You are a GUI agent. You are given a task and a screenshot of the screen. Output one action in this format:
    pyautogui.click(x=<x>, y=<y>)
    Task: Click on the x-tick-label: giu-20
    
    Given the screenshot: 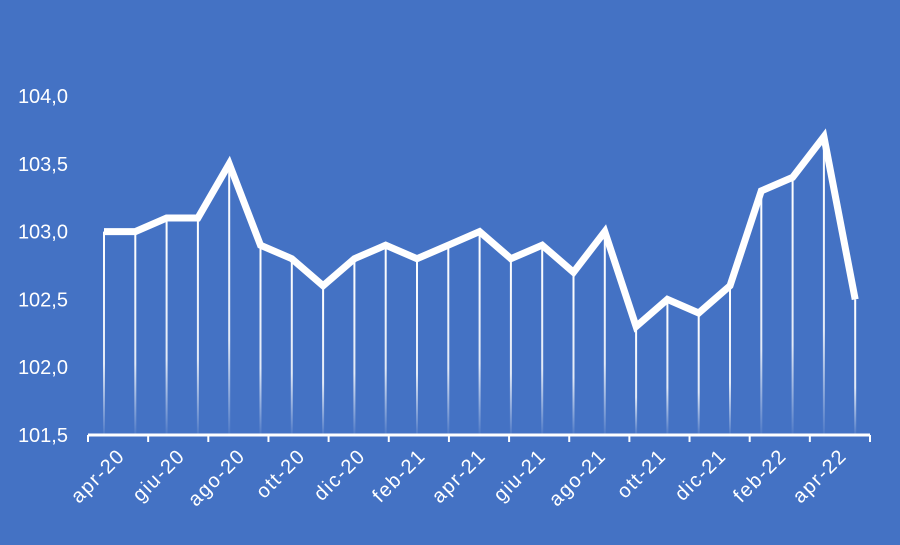 What is the action you would take?
    pyautogui.click(x=159, y=475)
    